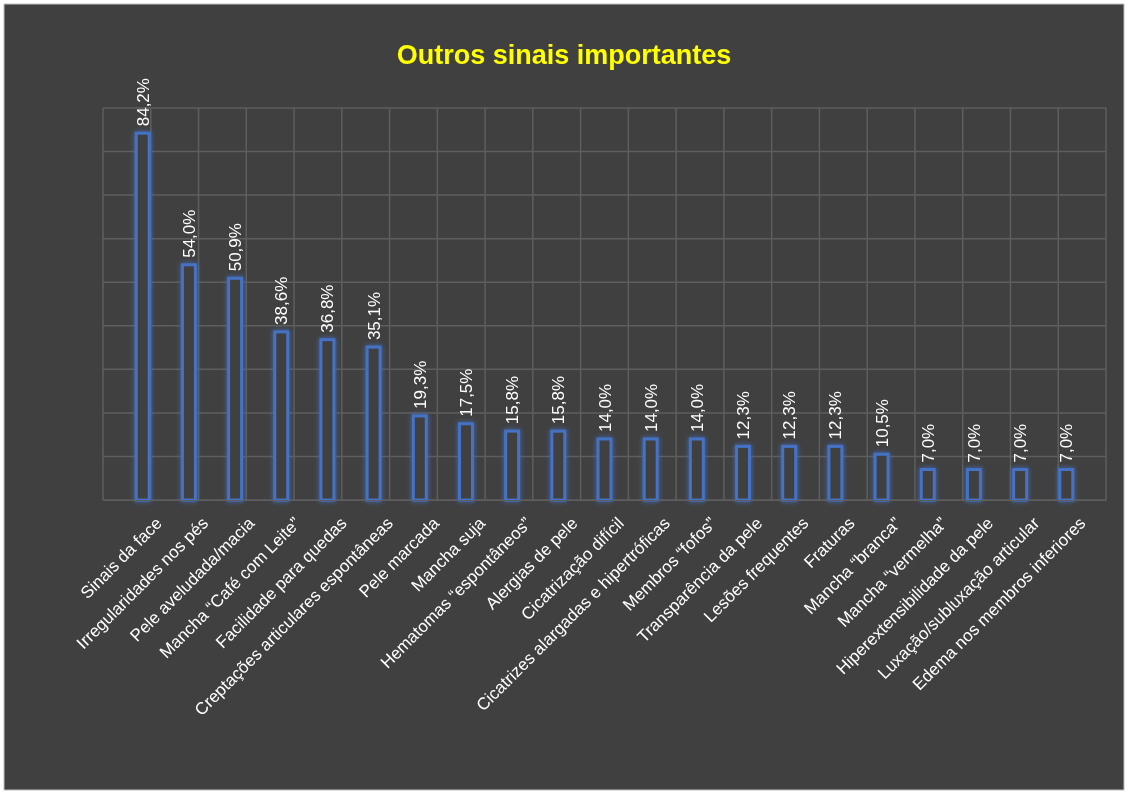 The height and width of the screenshot is (794, 1128). I want to click on data-label: 35,1%, so click(374, 316).